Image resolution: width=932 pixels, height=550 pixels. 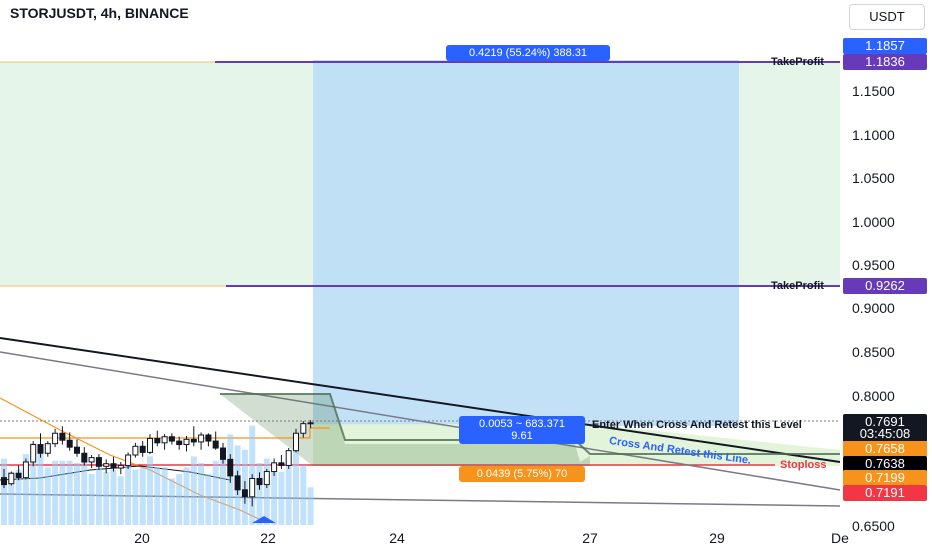 I want to click on price-tag: 1.1857, so click(x=885, y=46).